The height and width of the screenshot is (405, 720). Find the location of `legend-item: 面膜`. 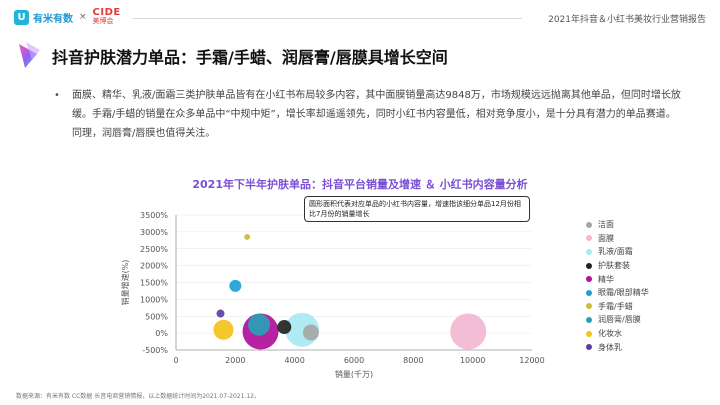

legend-item: 面膜 is located at coordinates (646, 239).